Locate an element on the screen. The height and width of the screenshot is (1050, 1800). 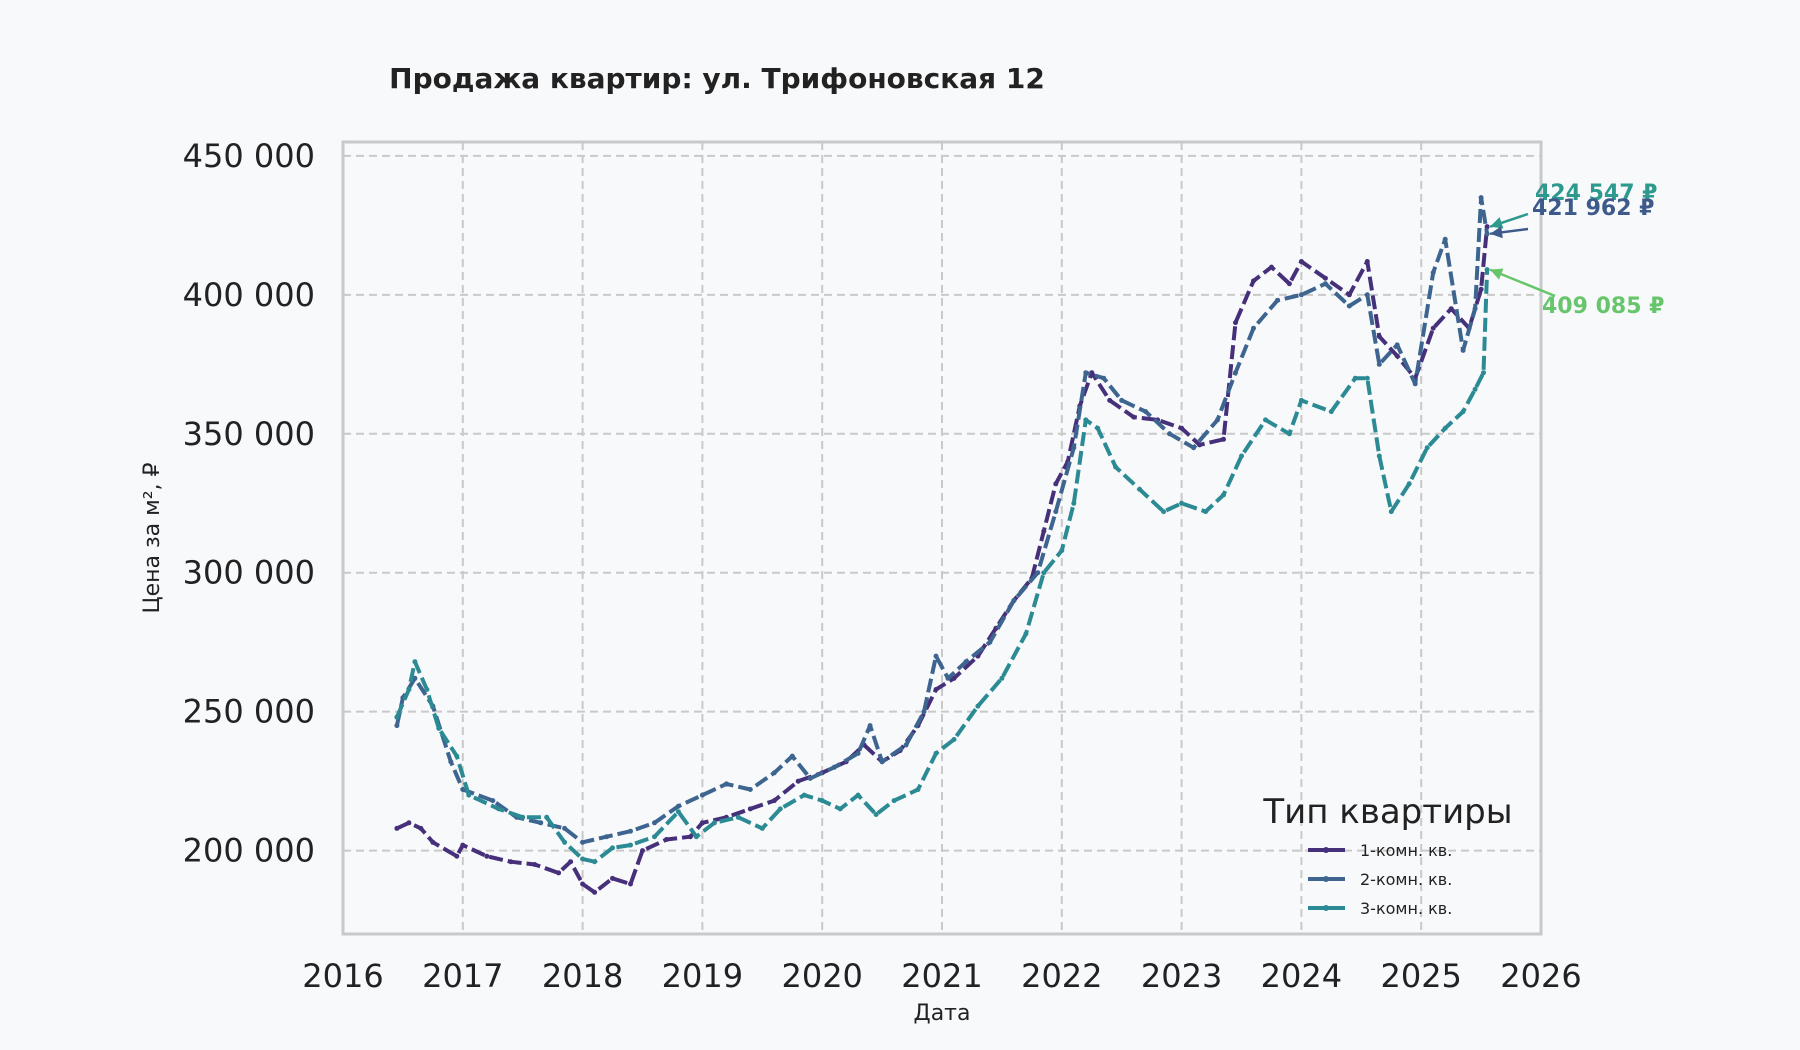
chart-title: Продажа квартир: ул. Трифоновская 12 is located at coordinates (717, 78).